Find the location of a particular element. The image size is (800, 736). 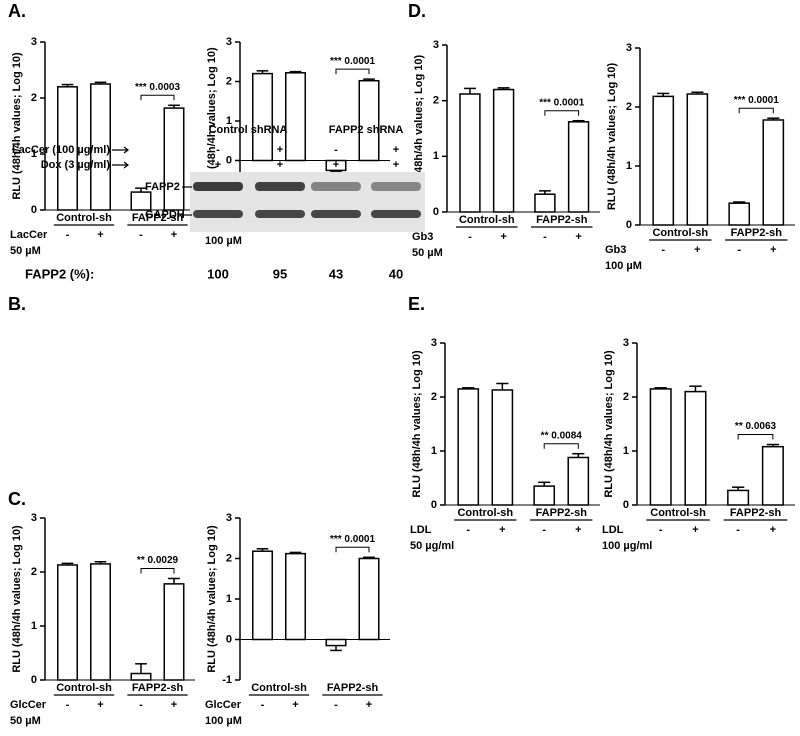

y-tick-label: 0 is located at coordinates (629, 225).